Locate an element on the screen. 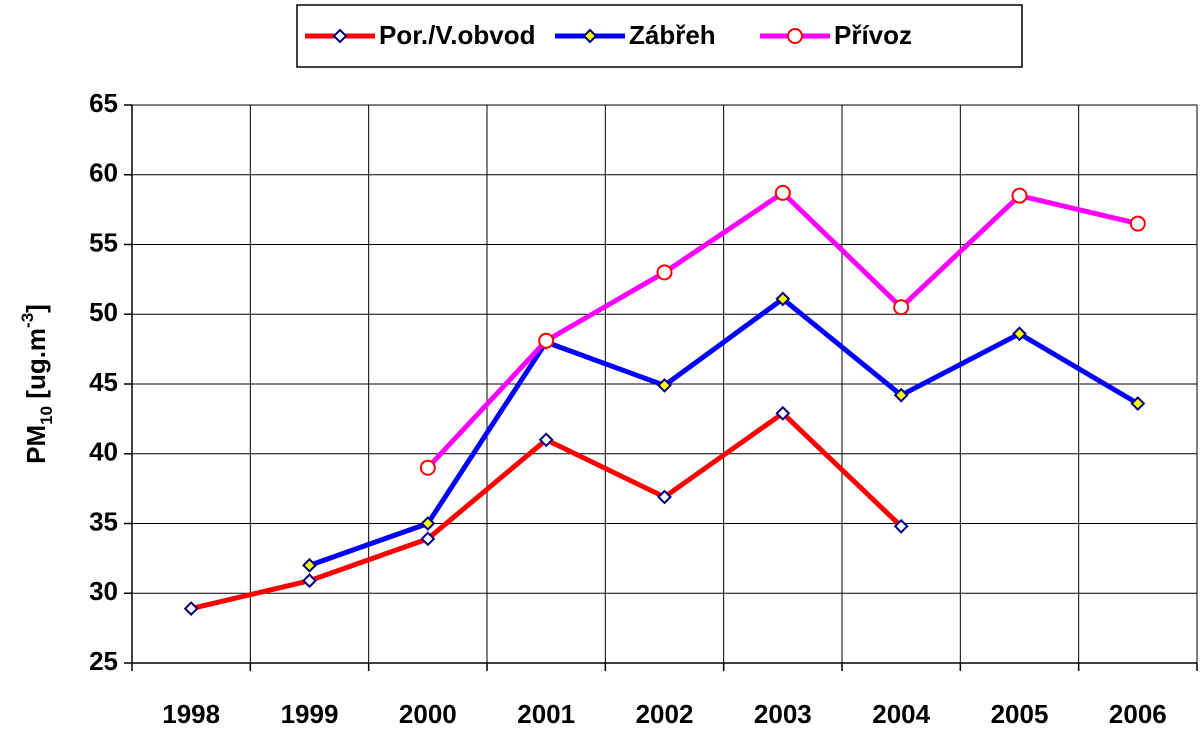 Image resolution: width=1202 pixels, height=731 pixels. y-tick-label: 65 is located at coordinates (103, 103).